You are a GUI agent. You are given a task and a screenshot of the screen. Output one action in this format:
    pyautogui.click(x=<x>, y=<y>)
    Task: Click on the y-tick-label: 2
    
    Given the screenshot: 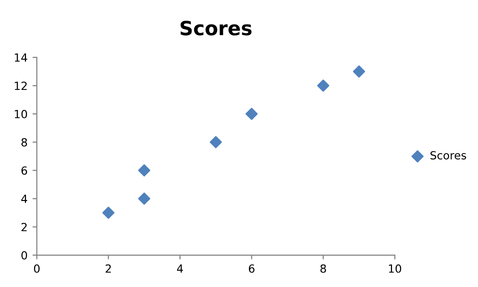 What is the action you would take?
    pyautogui.click(x=24, y=227)
    